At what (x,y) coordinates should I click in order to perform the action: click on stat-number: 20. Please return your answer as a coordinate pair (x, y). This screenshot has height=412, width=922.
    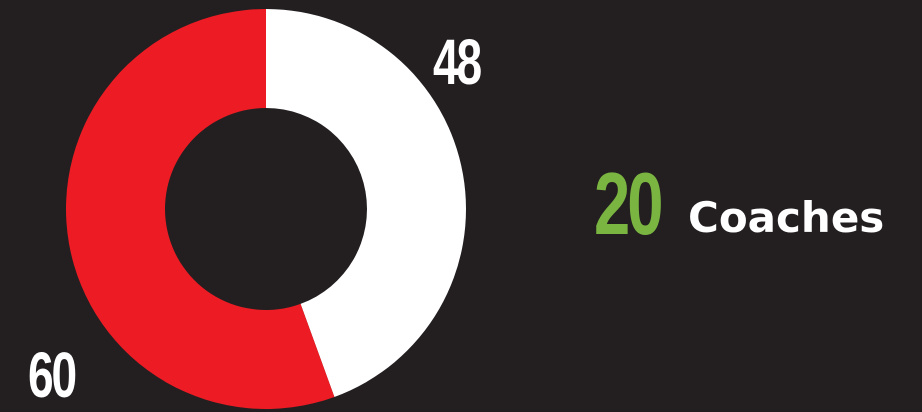
    Looking at the image, I should click on (628, 203).